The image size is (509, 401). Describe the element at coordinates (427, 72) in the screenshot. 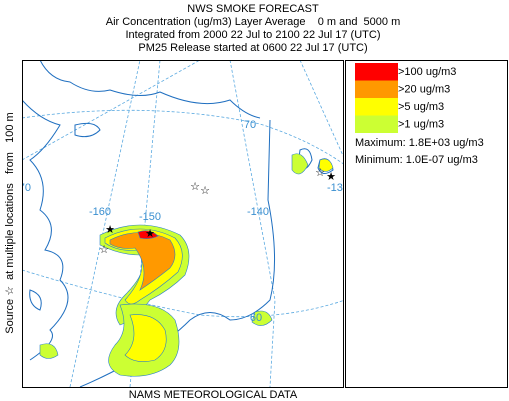

I see `legend-label: >100 ug/m3` at that location.